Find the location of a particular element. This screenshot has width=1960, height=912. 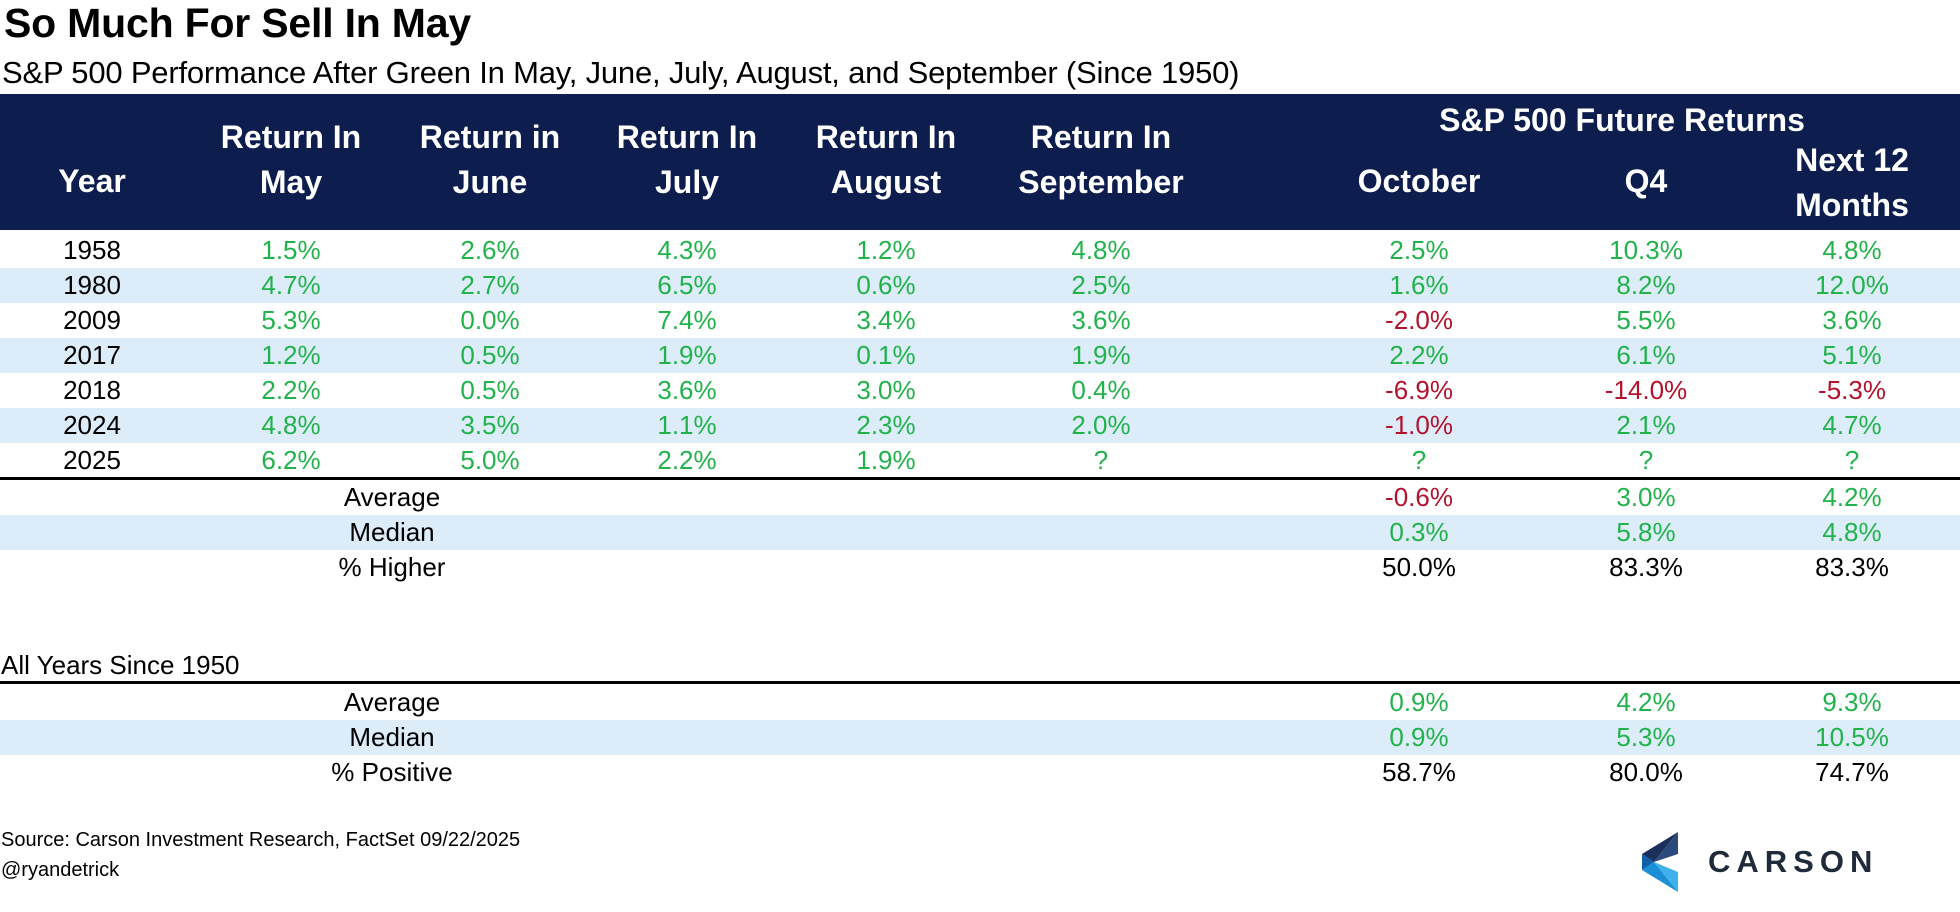

table-row: Median 0.3% 5.8% 4.8% is located at coordinates (980, 532).